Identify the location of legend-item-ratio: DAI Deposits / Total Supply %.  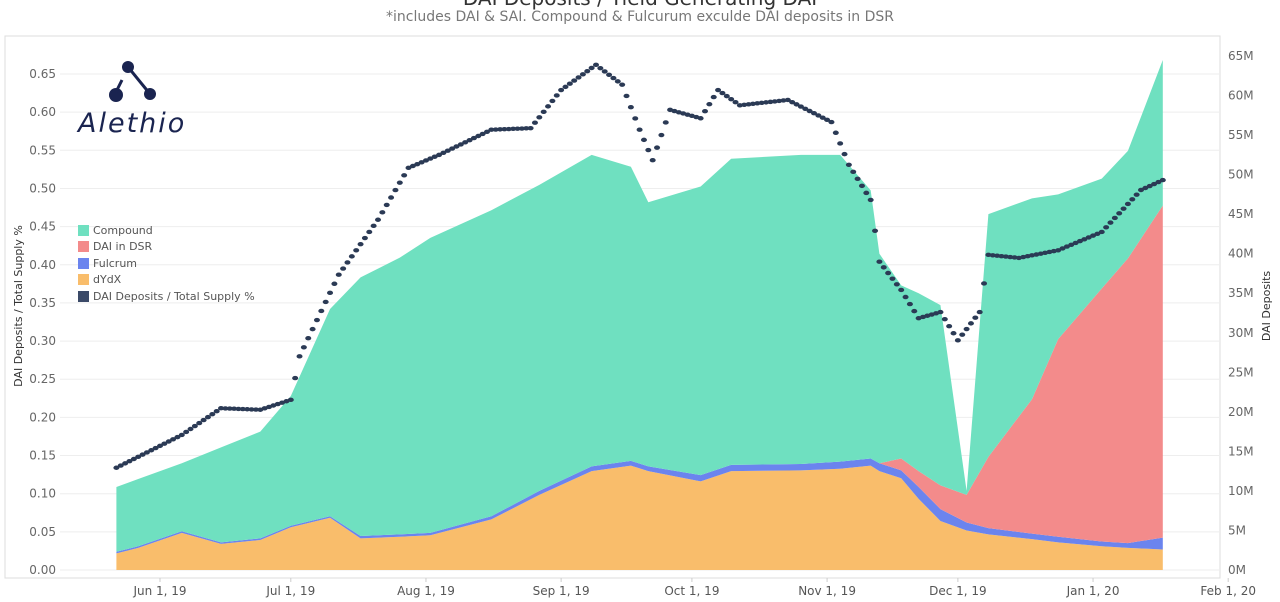
(166, 296).